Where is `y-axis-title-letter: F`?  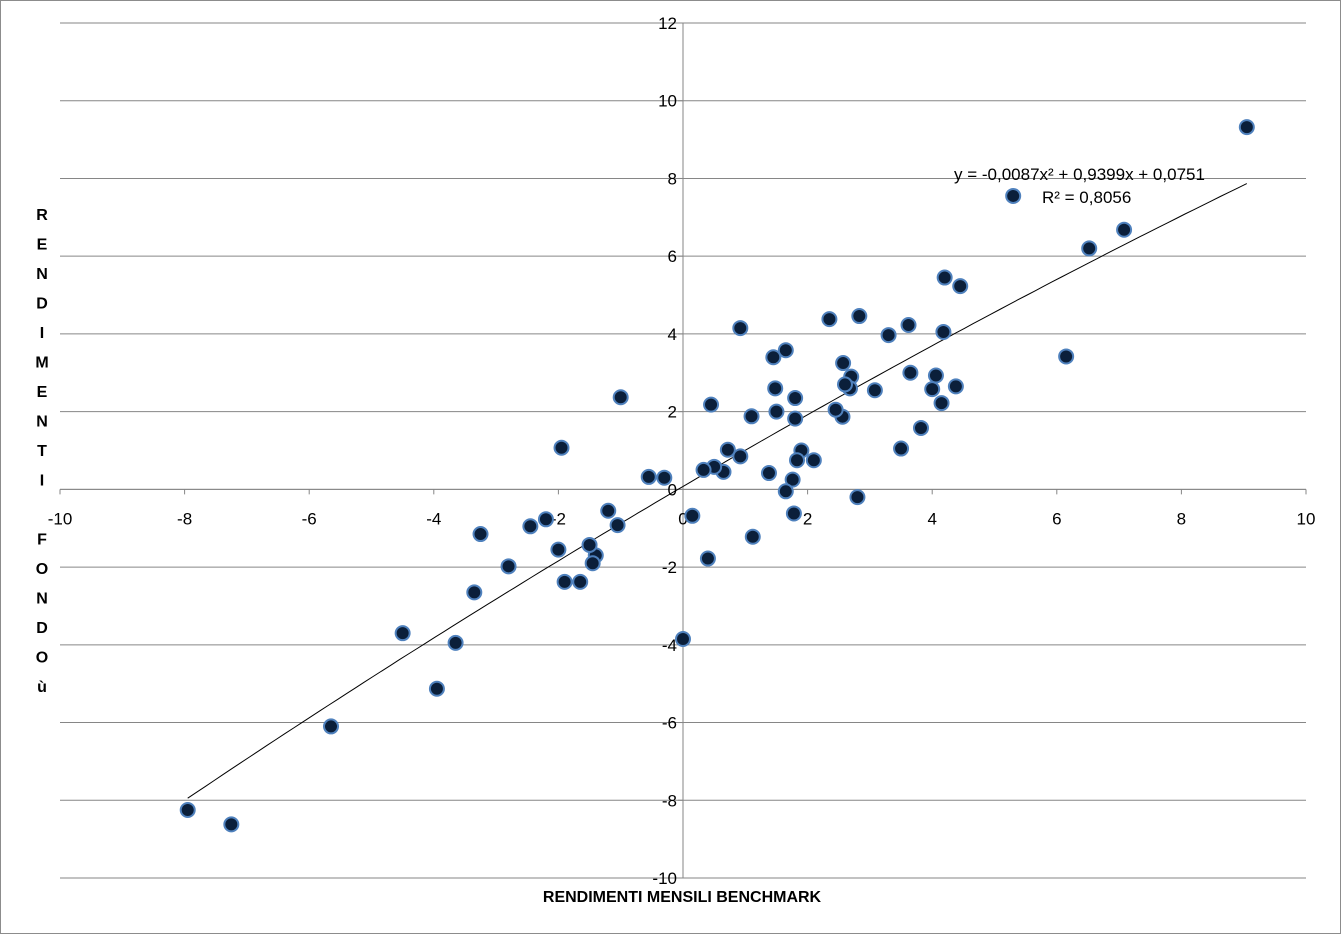 y-axis-title-letter: F is located at coordinates (42, 540).